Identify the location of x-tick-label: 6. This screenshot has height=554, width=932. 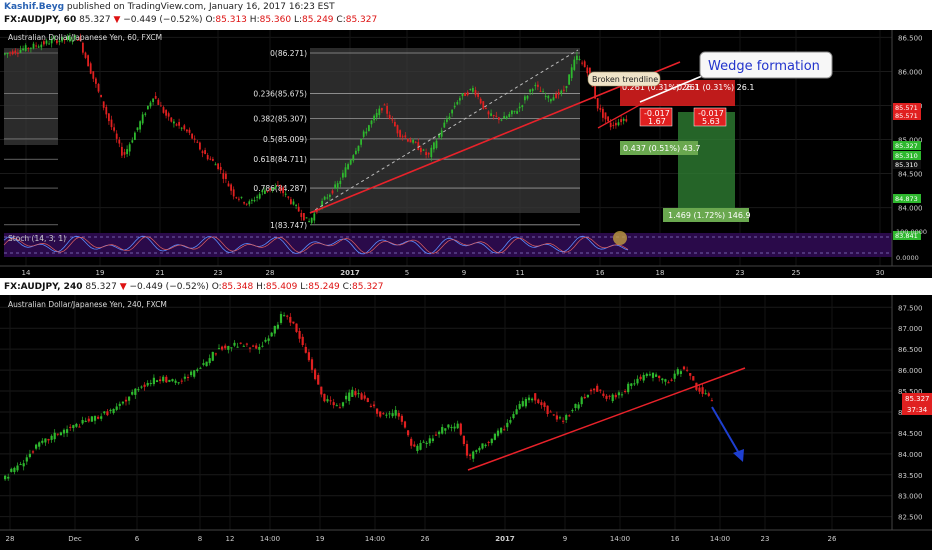
(137, 539).